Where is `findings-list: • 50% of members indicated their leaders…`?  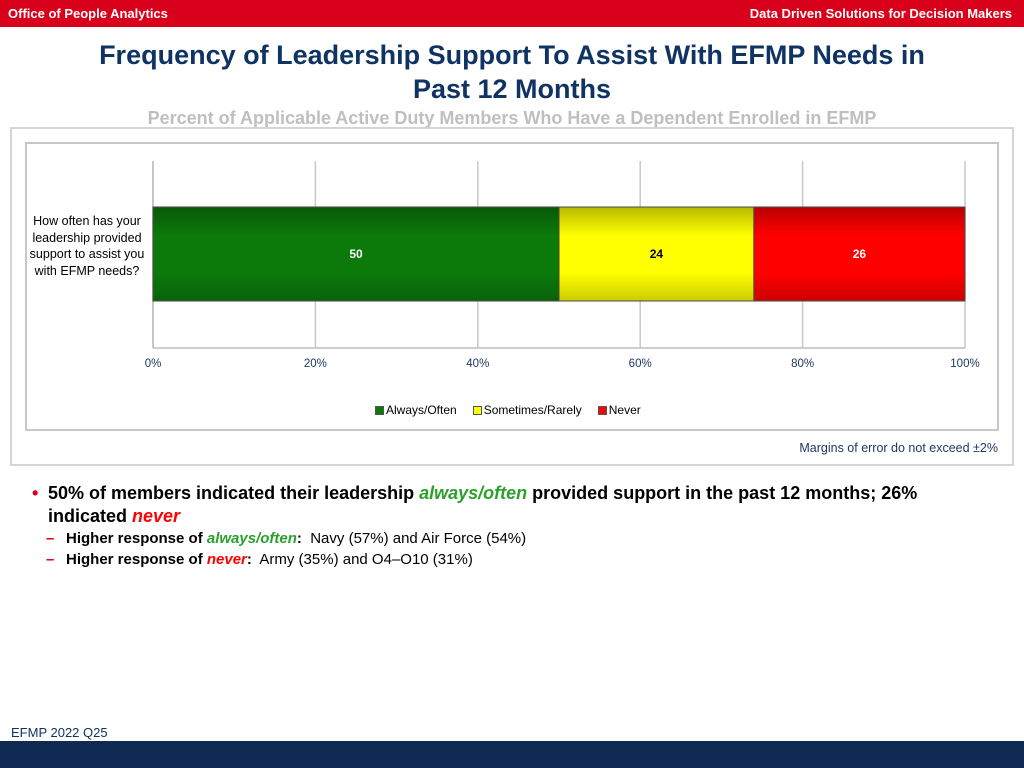
findings-list: • 50% of members indicated their leaders… is located at coordinates (512, 526).